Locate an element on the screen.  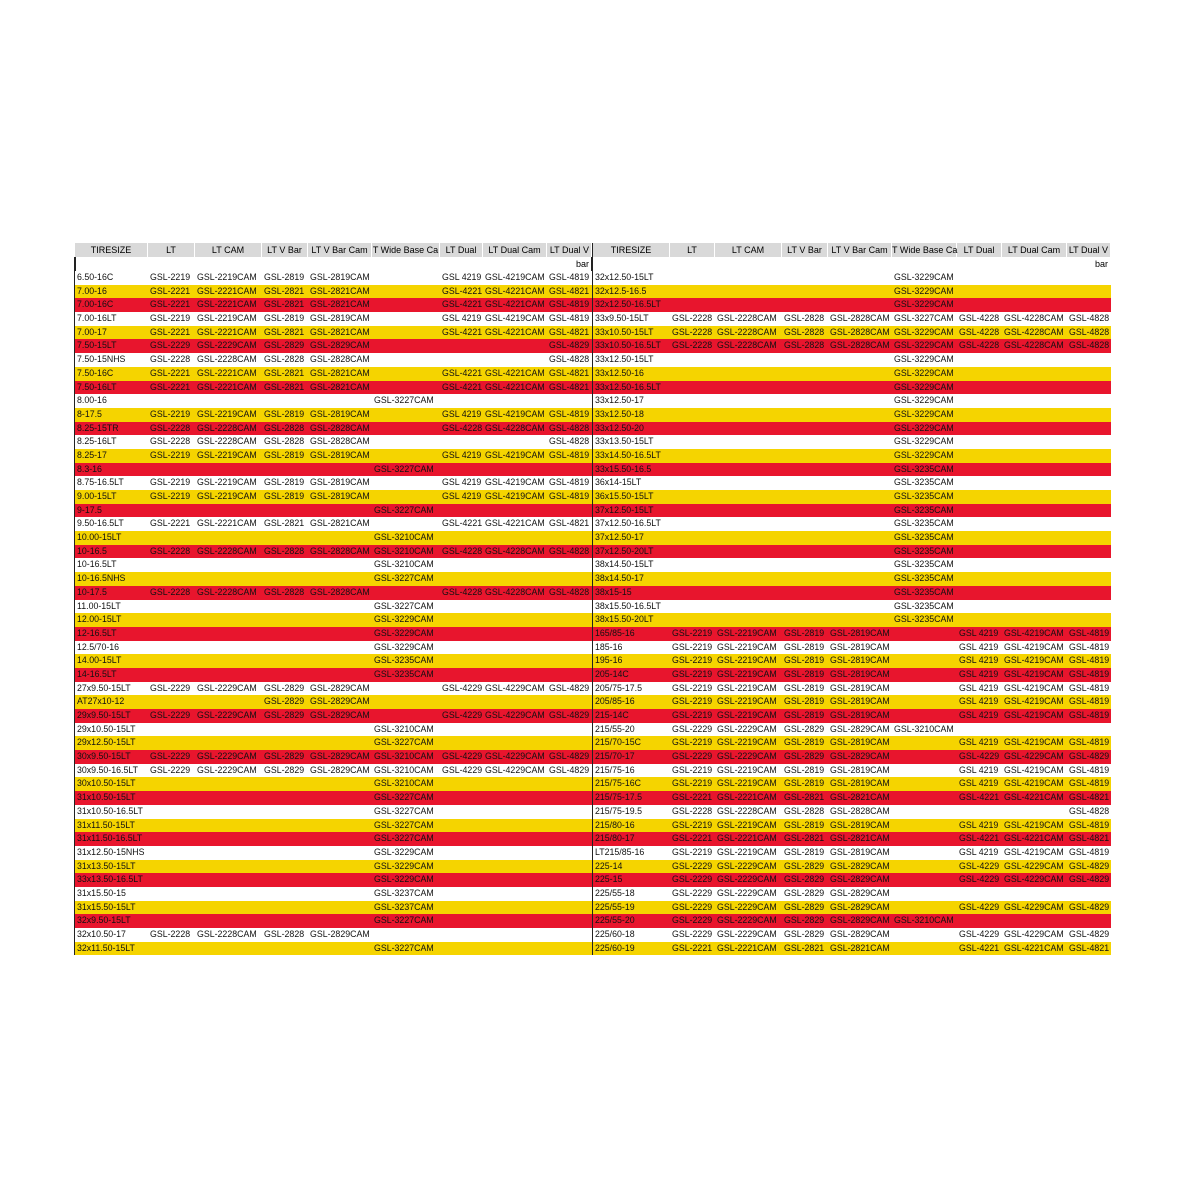
left-border is located at coordinates (75, 606).